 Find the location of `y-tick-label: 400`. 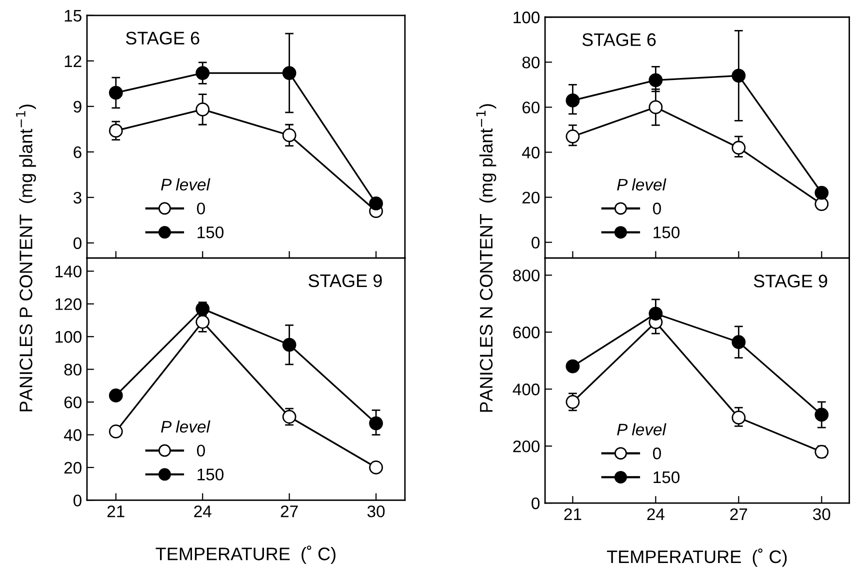

y-tick-label: 400 is located at coordinates (526, 390).